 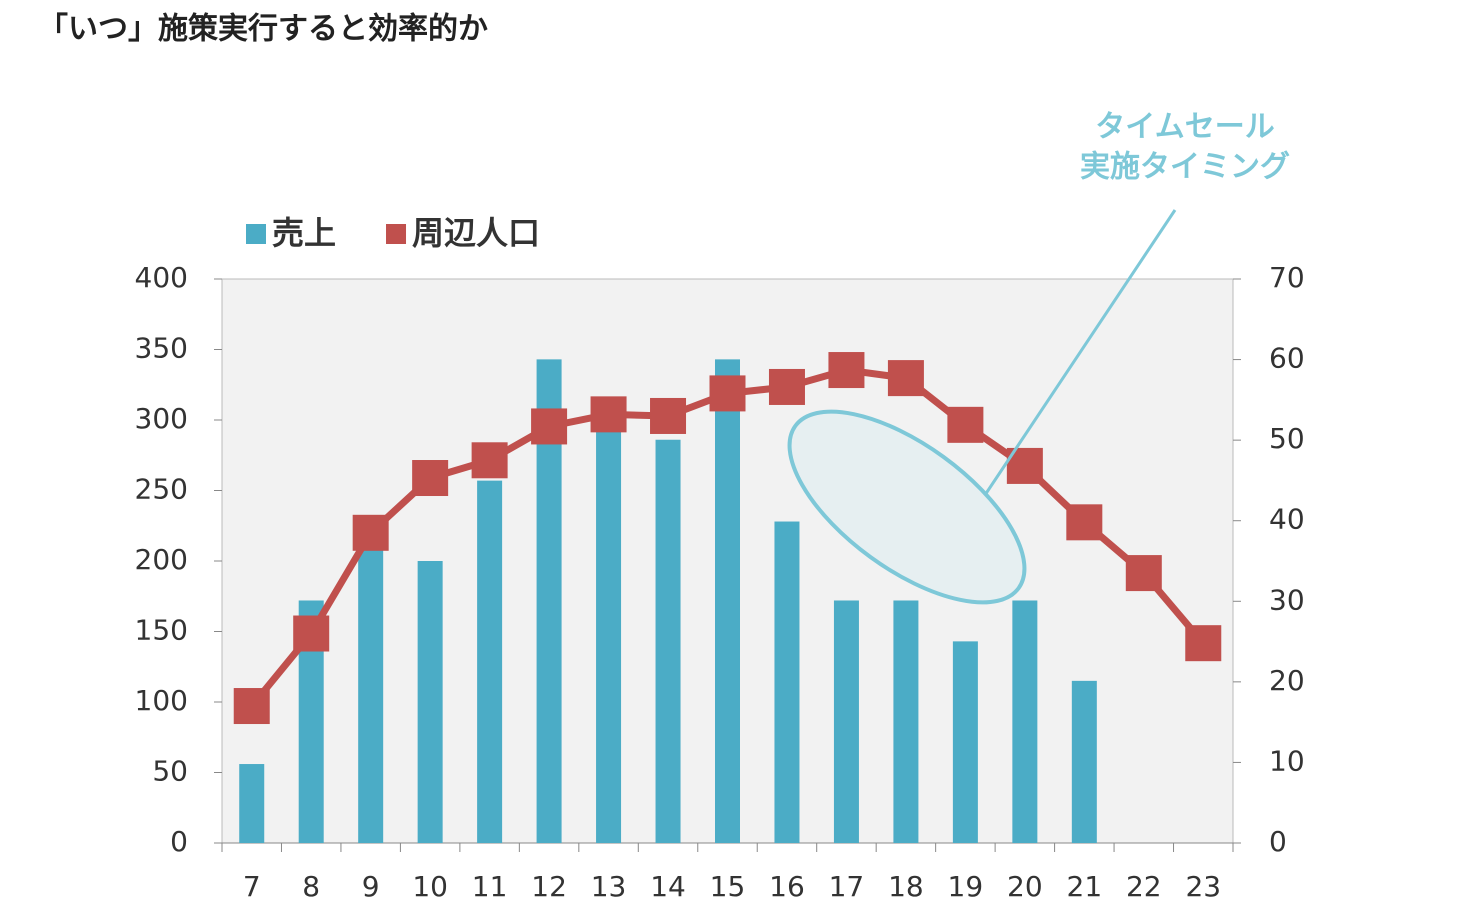 I want to click on annotation-ellipse, so click(x=907, y=507).